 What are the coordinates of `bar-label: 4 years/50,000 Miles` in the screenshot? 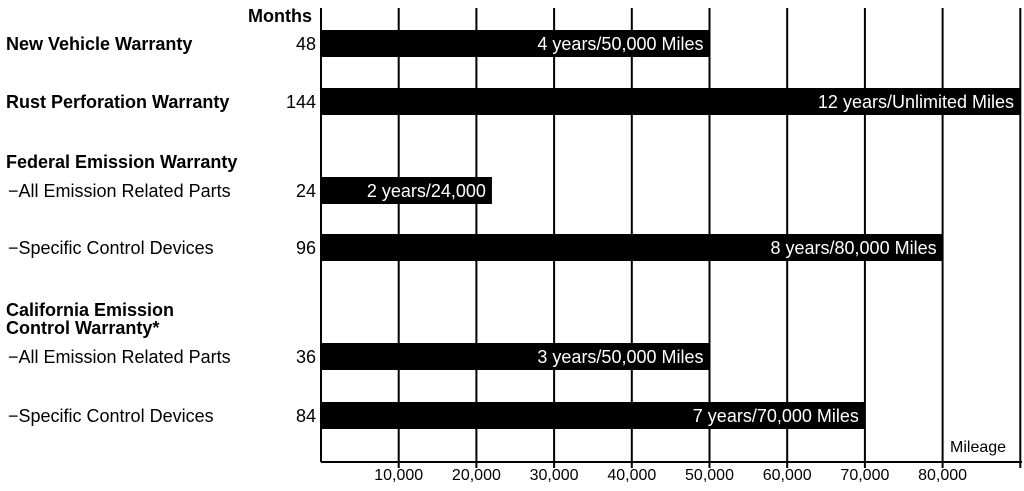 It's located at (620, 44).